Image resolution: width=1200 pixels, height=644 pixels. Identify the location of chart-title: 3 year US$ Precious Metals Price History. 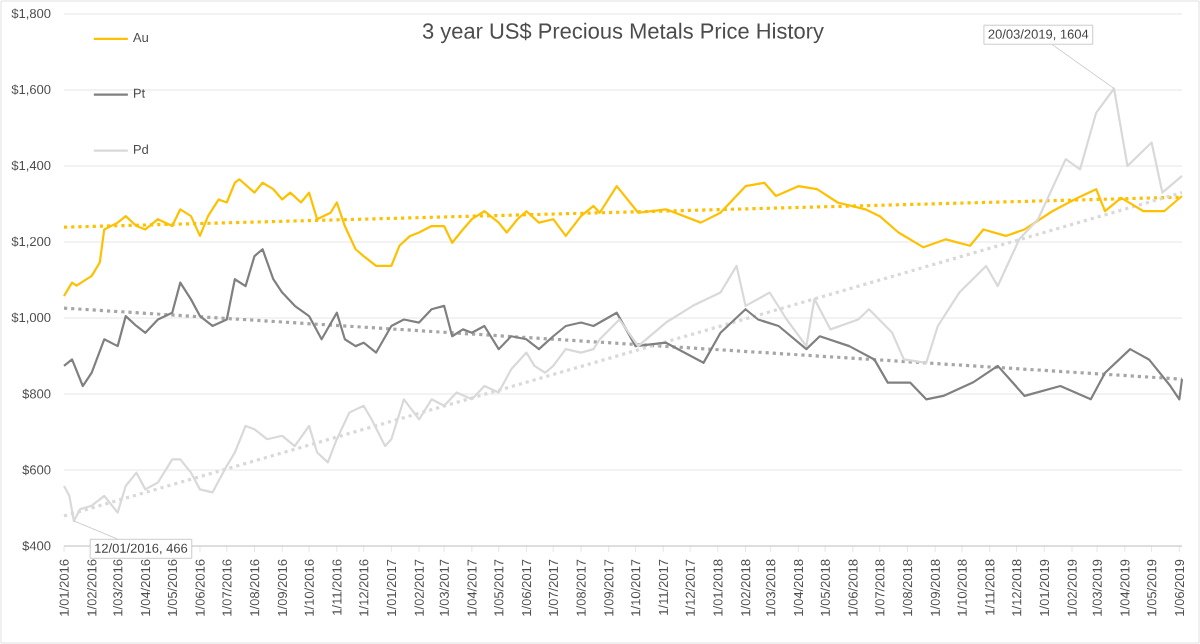
(623, 33).